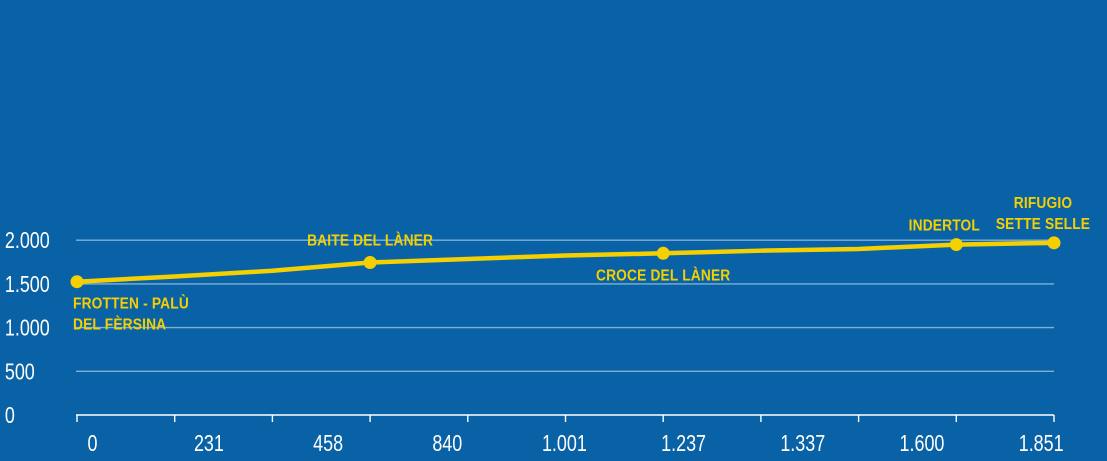 Image resolution: width=1107 pixels, height=461 pixels. What do you see at coordinates (119, 325) in the screenshot?
I see `waypoint-label: DEL FÈRSINA` at bounding box center [119, 325].